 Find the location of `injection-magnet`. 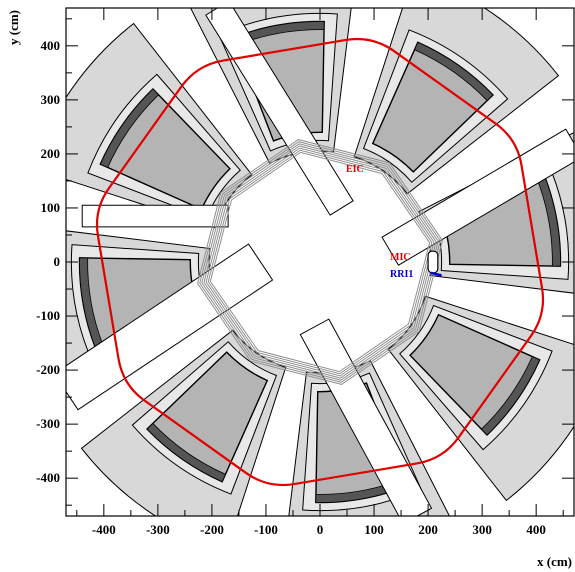

injection-magnet is located at coordinates (433, 262).